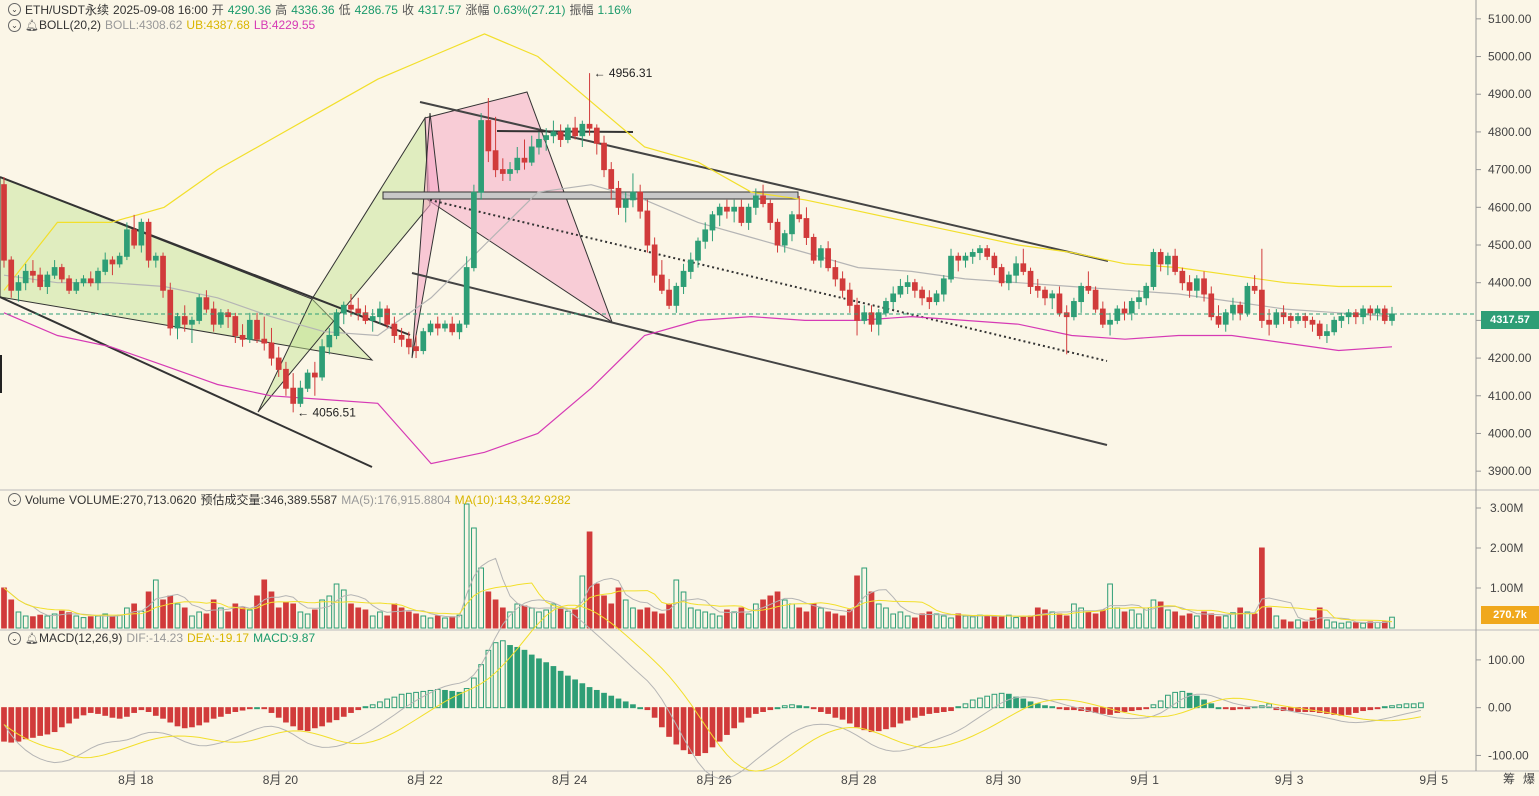  I want to click on chip-tool-button: 筹, so click(1508, 779).